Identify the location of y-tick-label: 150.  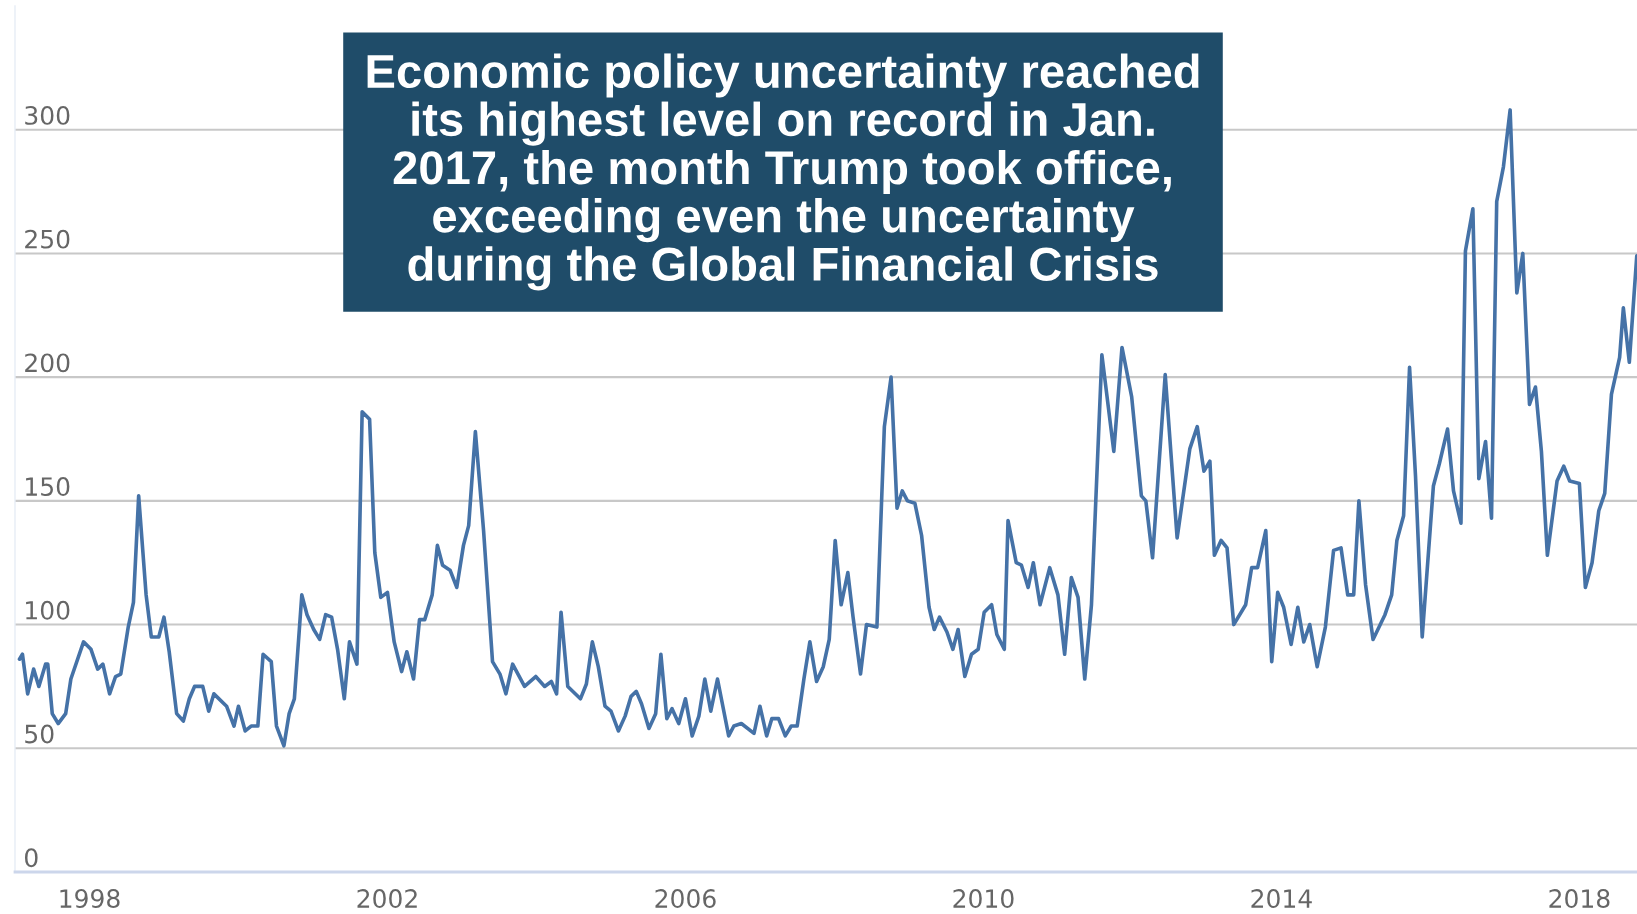
(48, 487).